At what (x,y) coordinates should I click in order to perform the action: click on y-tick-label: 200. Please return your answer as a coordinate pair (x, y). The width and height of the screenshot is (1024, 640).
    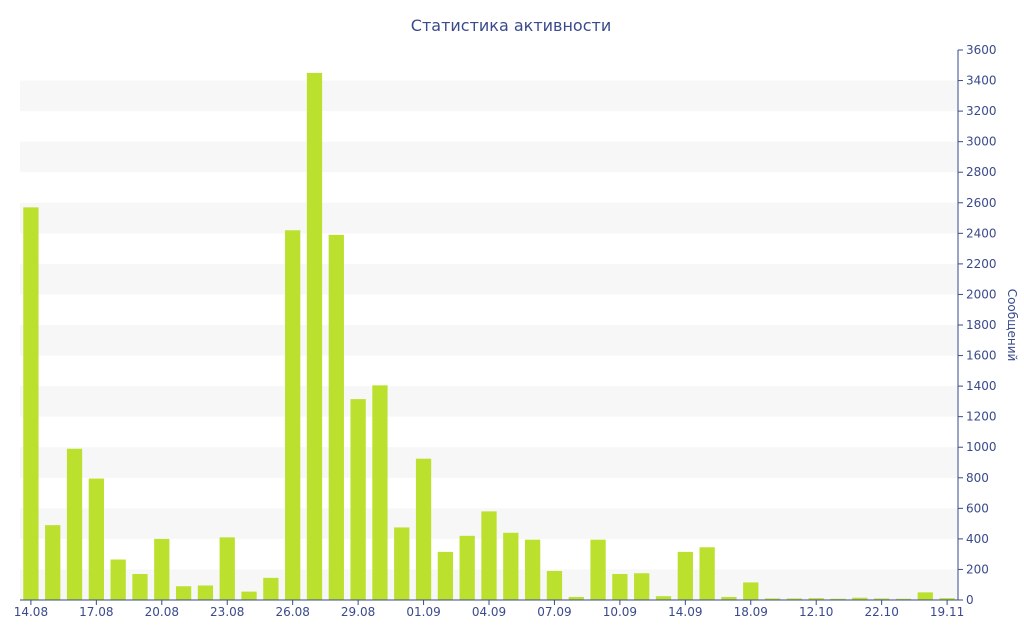
    Looking at the image, I should click on (977, 569).